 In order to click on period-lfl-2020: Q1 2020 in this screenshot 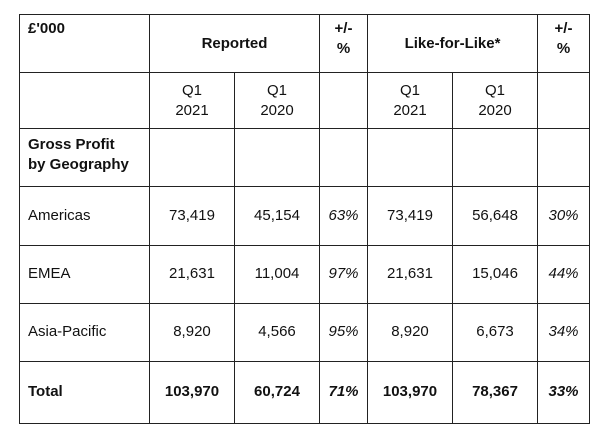, I will do `click(495, 101)`.